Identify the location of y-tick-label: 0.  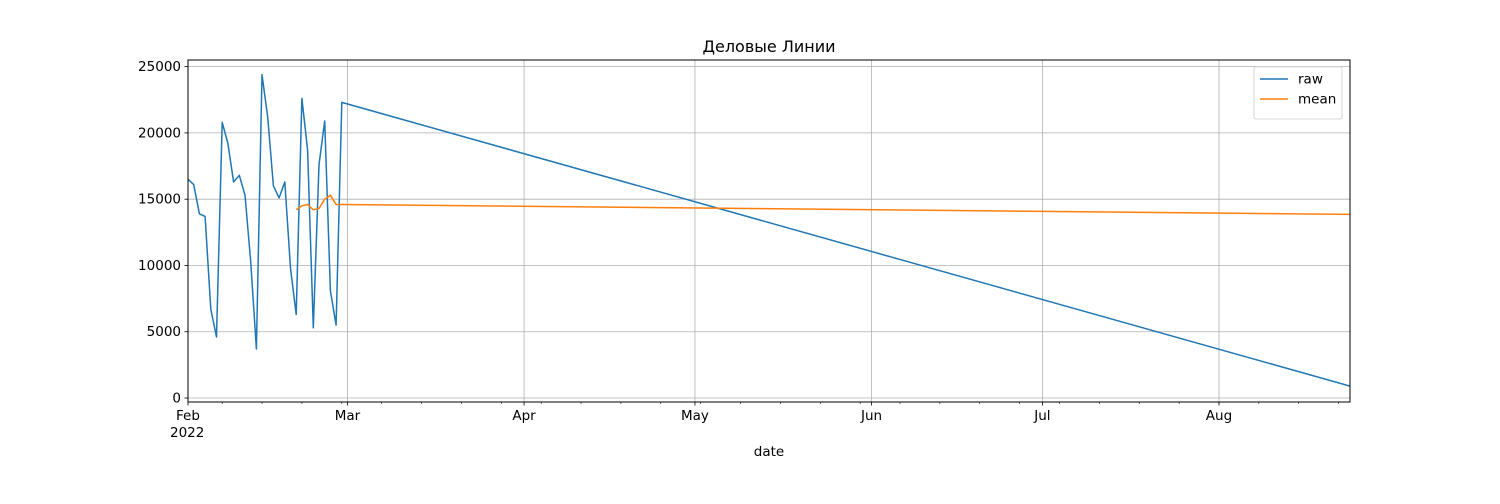
(176, 399).